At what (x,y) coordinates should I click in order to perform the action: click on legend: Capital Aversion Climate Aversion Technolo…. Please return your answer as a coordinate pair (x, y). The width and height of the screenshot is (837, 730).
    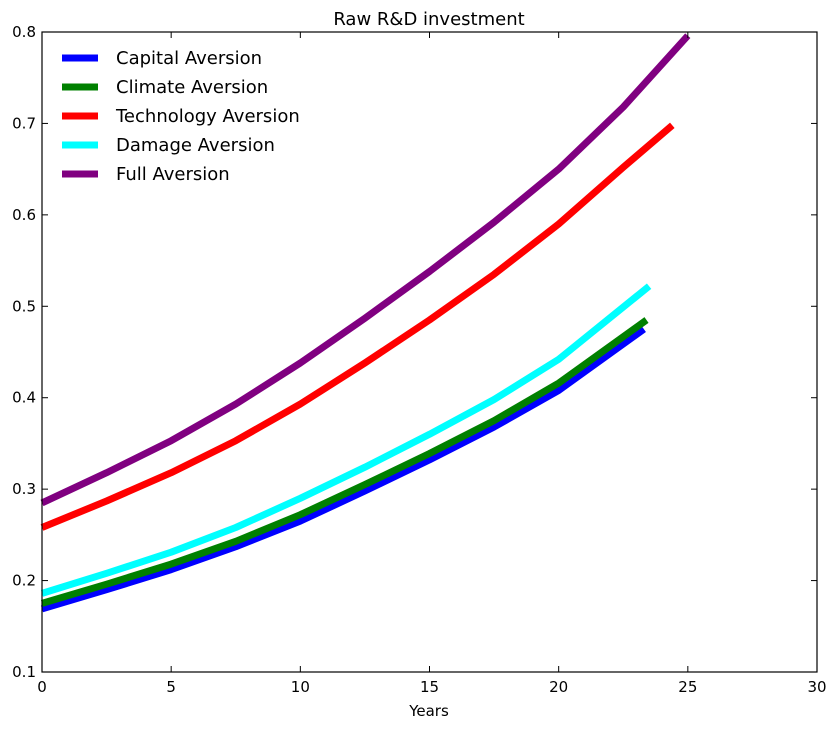
    Looking at the image, I should click on (181, 116).